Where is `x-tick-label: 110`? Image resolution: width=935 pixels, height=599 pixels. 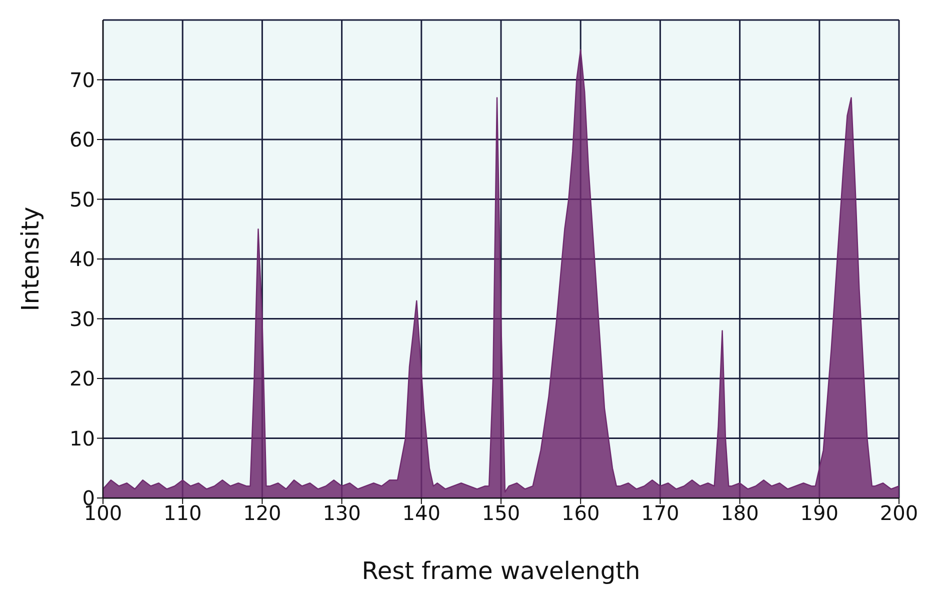 x-tick-label: 110 is located at coordinates (183, 513).